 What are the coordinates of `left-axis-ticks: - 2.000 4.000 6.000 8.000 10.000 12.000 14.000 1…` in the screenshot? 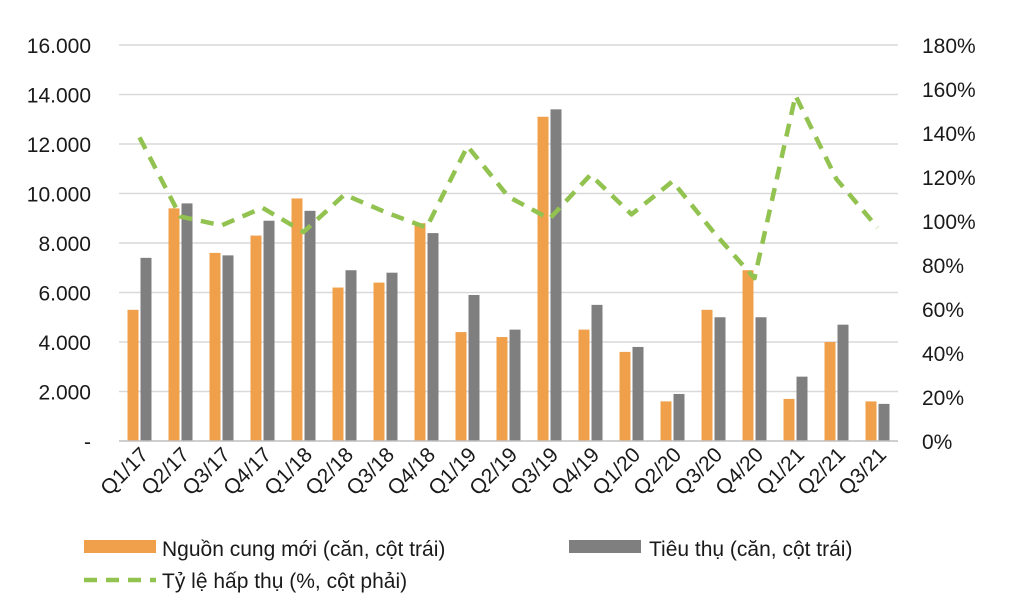 It's located at (59, 244).